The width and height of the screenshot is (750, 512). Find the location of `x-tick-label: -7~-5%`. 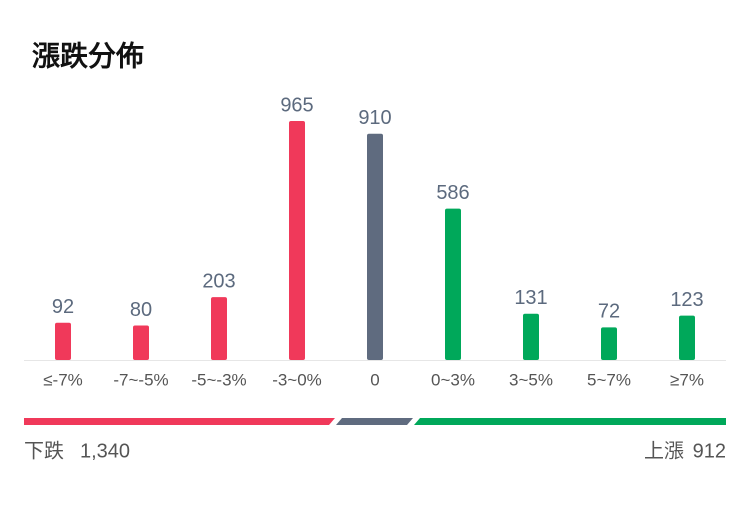

x-tick-label: -7~-5% is located at coordinates (140, 379).